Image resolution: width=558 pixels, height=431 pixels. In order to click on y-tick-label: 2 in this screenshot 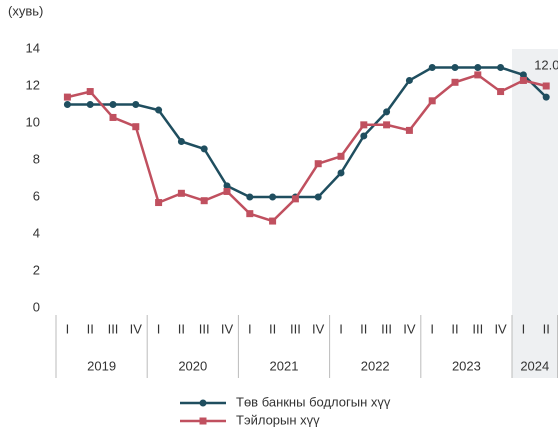, I will do `click(36, 269)`.